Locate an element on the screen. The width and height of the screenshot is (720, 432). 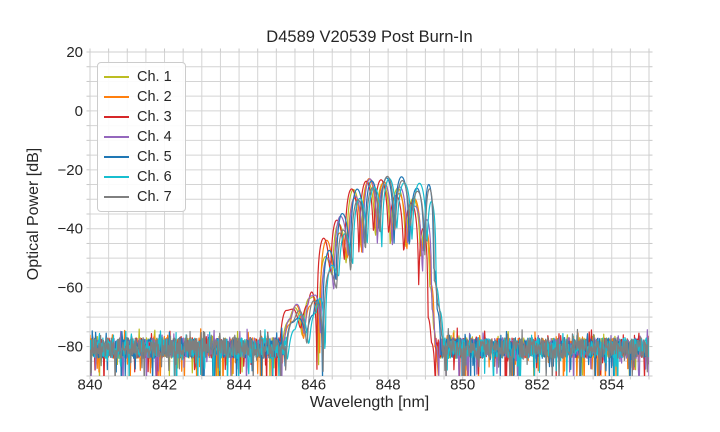
x-tick-label: 844 is located at coordinates (239, 385).